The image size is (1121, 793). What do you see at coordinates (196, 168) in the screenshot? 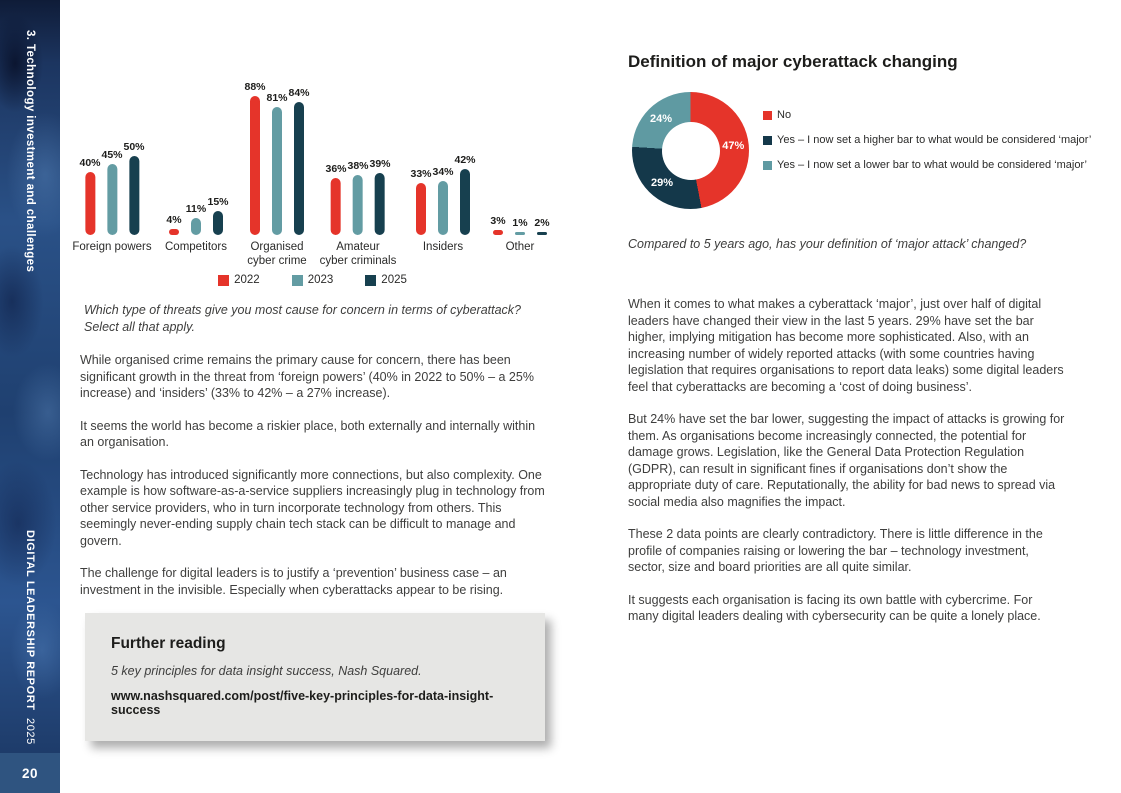
I see `bar-group: 4% 11% 15% Competitors` at bounding box center [196, 168].